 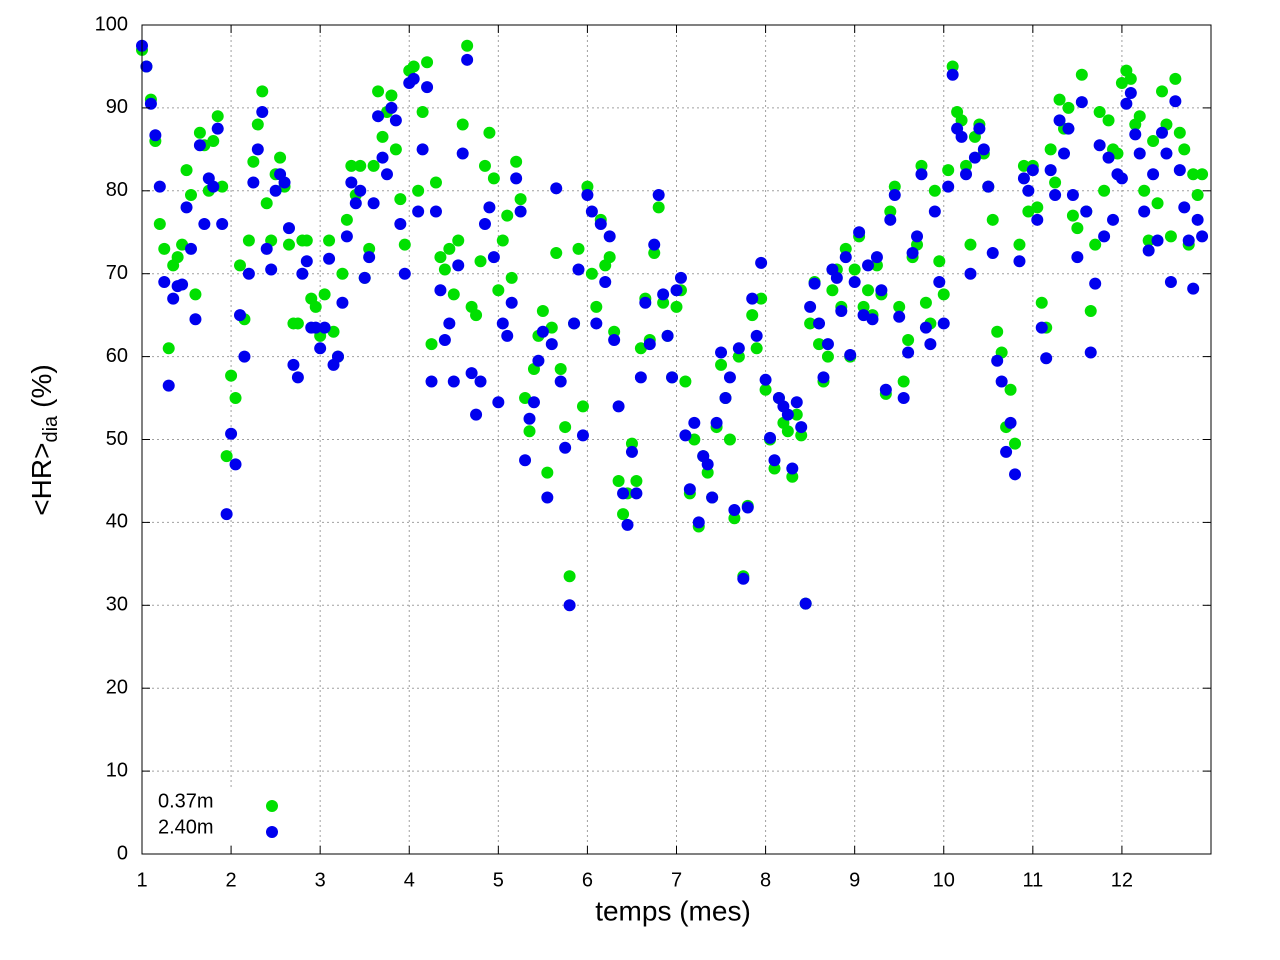 I want to click on y-tick-label: 30, so click(x=117, y=605).